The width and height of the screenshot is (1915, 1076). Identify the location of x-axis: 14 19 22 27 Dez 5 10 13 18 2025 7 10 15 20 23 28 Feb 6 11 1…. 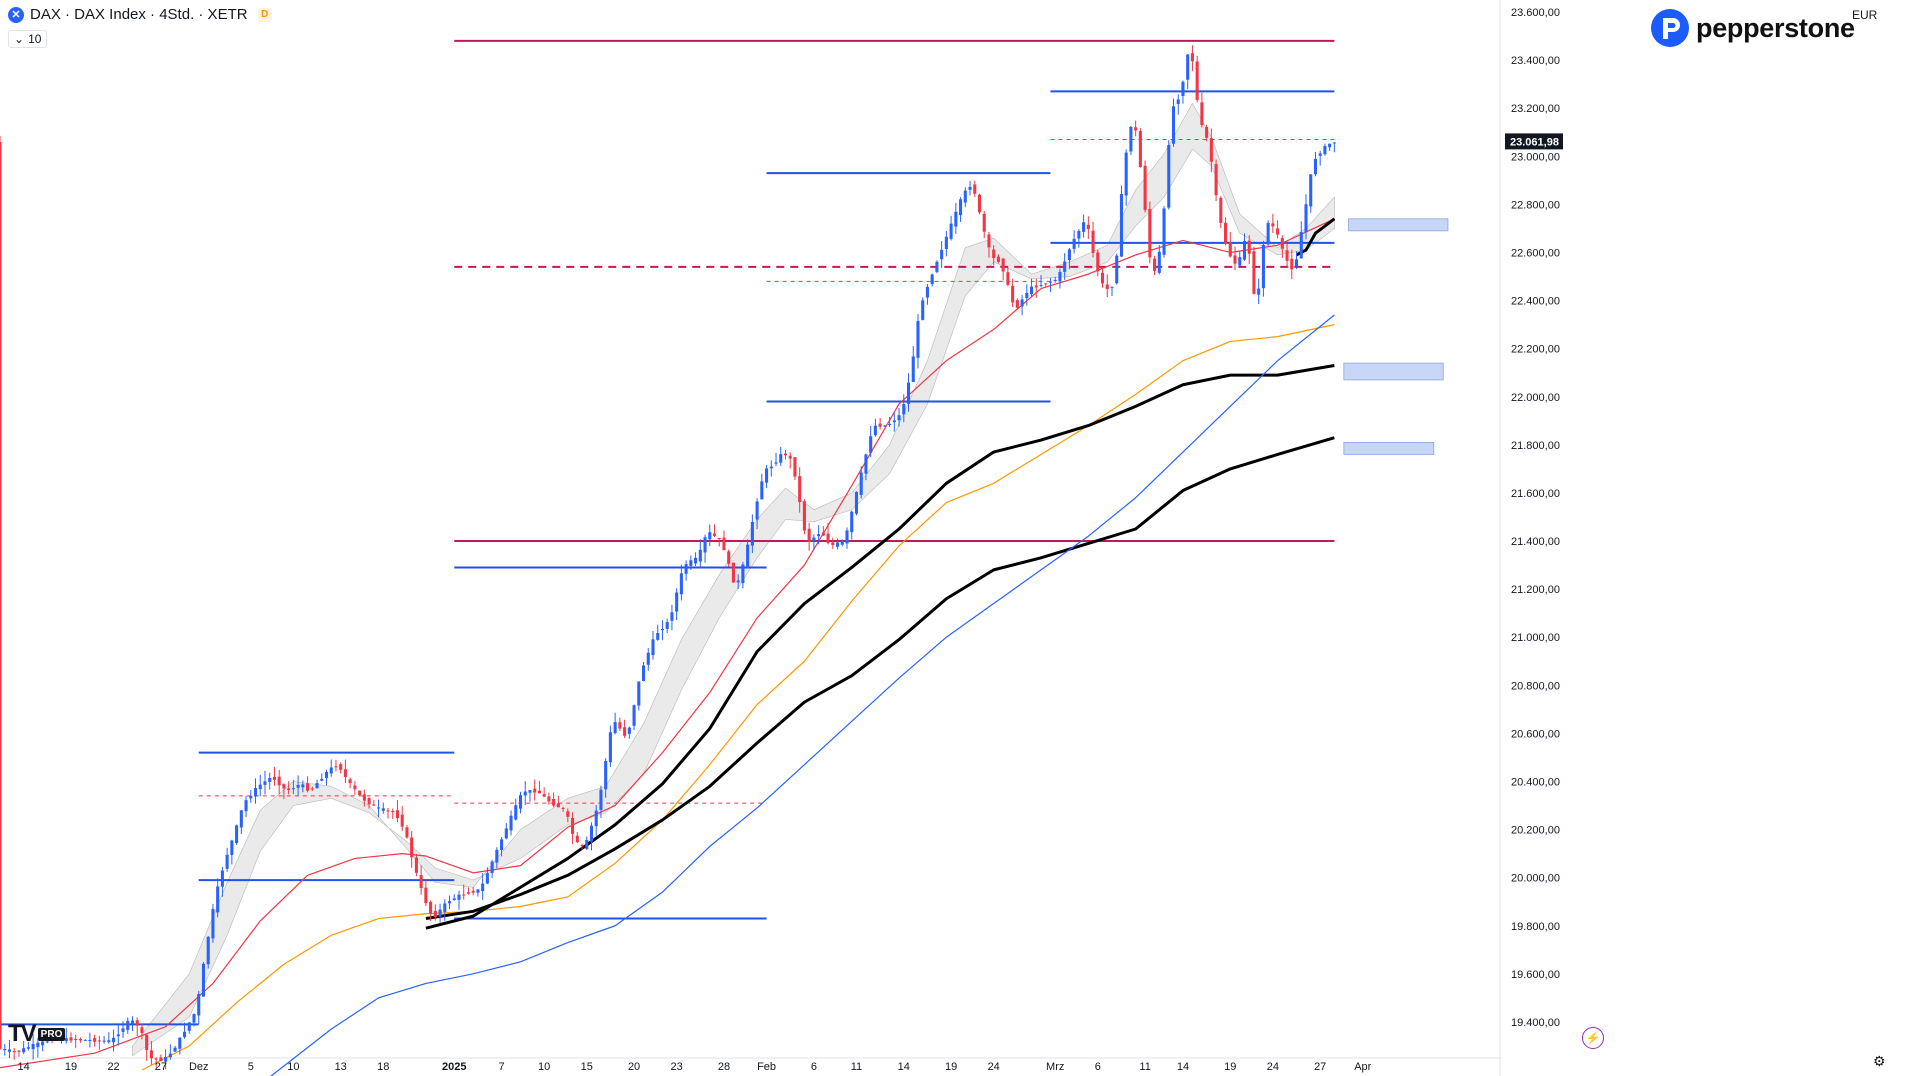
(695, 1067).